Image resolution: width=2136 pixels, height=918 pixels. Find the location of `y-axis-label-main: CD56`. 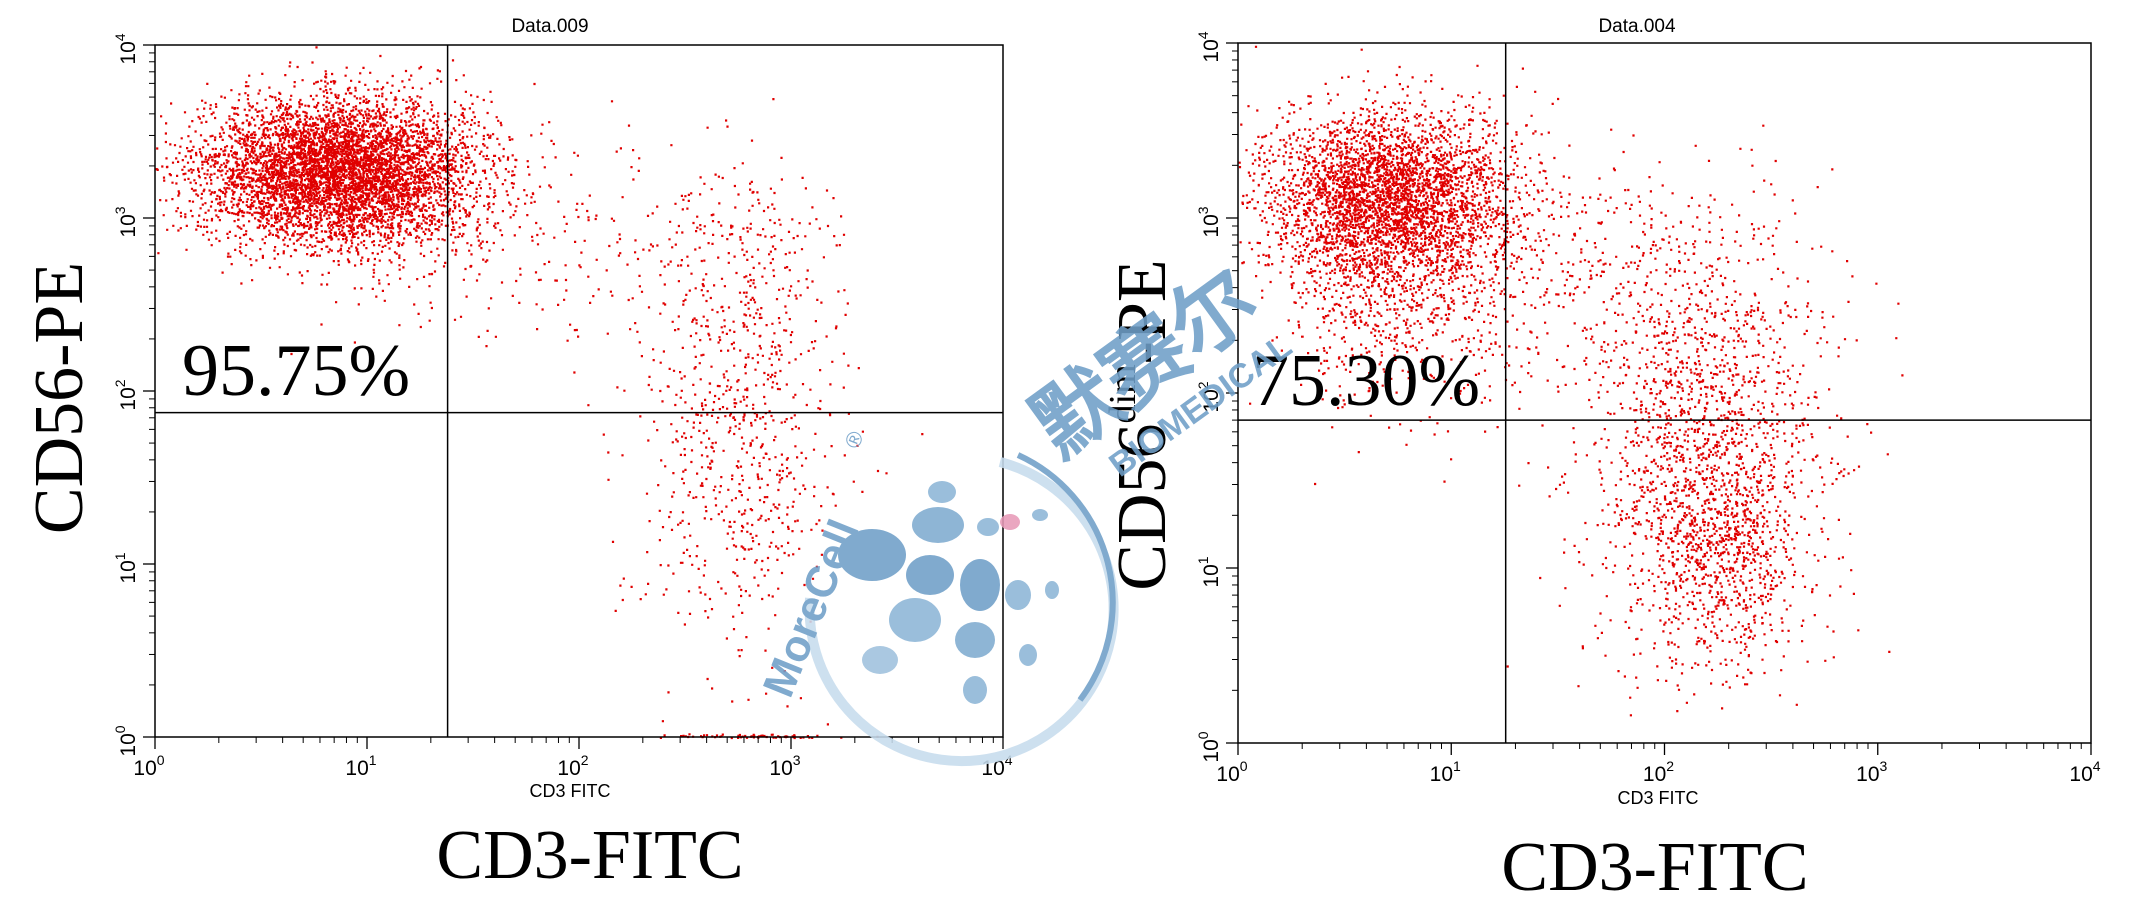

y-axis-label-main: CD56 is located at coordinates (1142, 506).